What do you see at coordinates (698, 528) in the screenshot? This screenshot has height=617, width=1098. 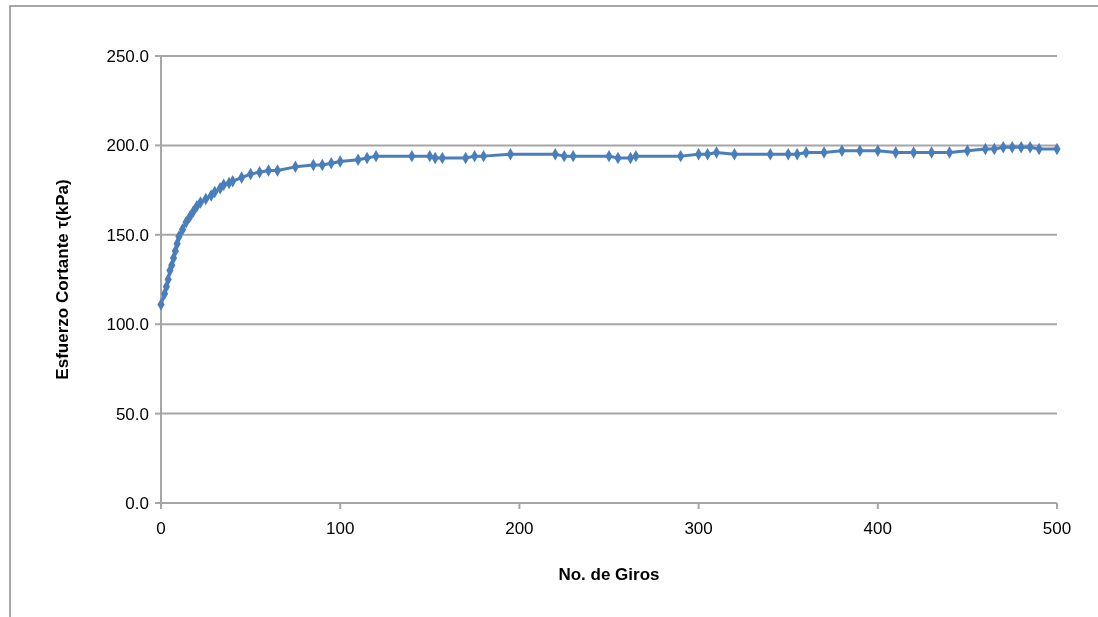 I see `x-tick-label: 300` at bounding box center [698, 528].